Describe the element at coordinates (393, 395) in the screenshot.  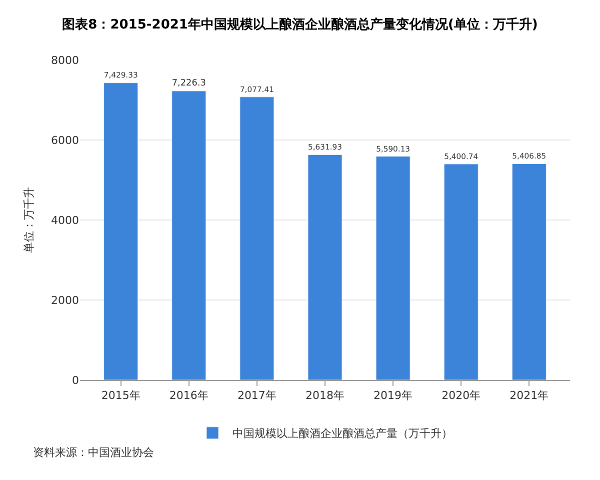
I see `x-tick-label: 2019年` at that location.